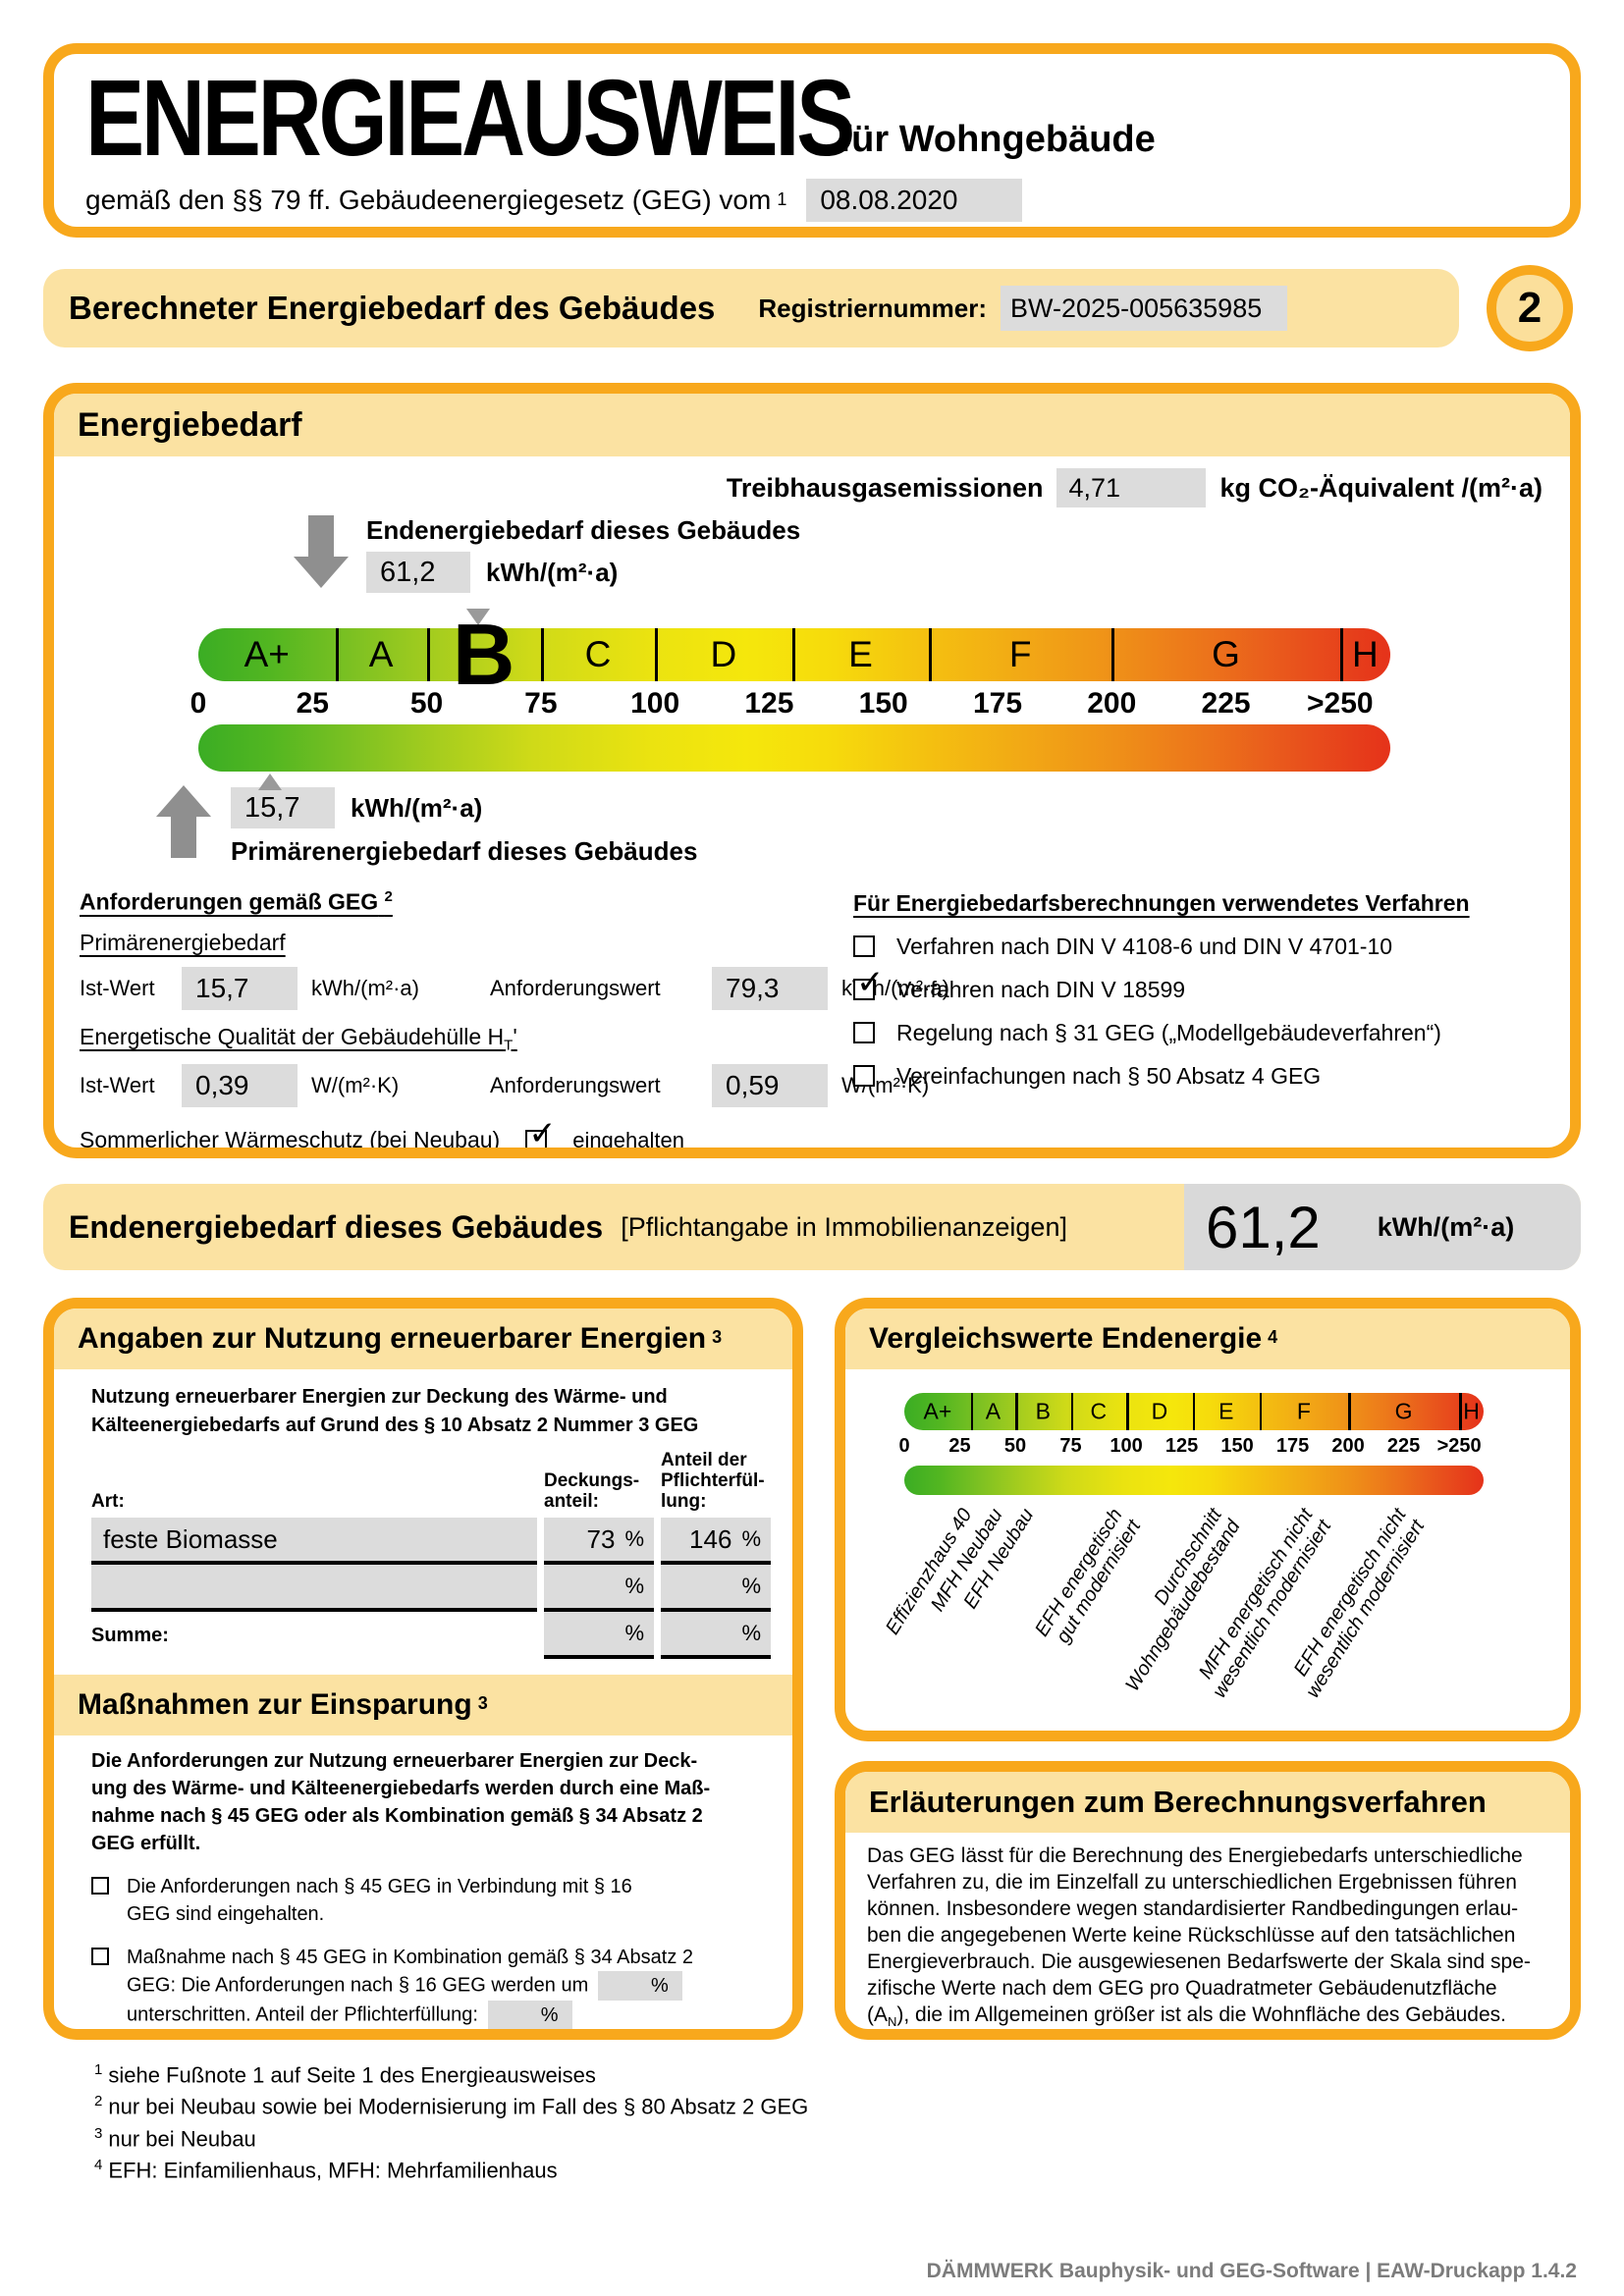 The height and width of the screenshot is (2296, 1624). I want to click on obligation-sum-field: %, so click(716, 1635).